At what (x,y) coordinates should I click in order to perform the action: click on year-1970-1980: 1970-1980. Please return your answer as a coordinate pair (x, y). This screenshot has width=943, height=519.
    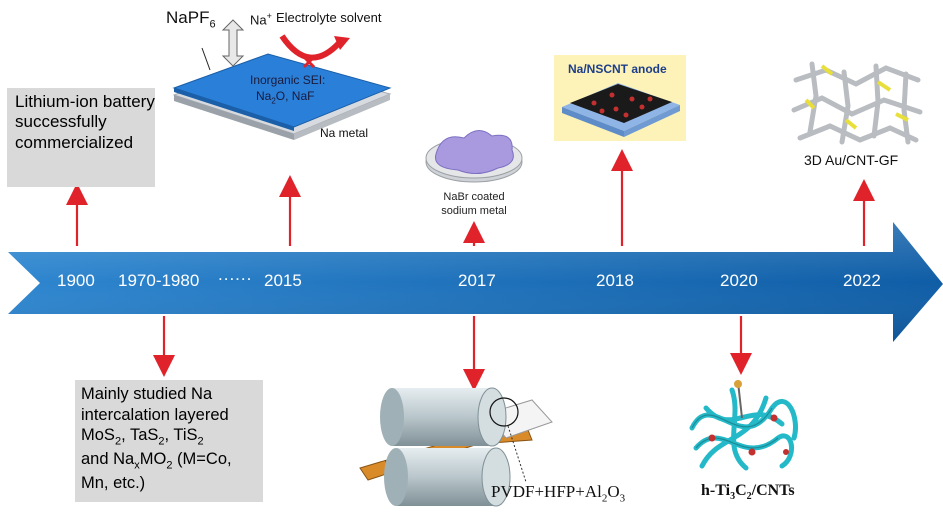
    Looking at the image, I should click on (159, 280).